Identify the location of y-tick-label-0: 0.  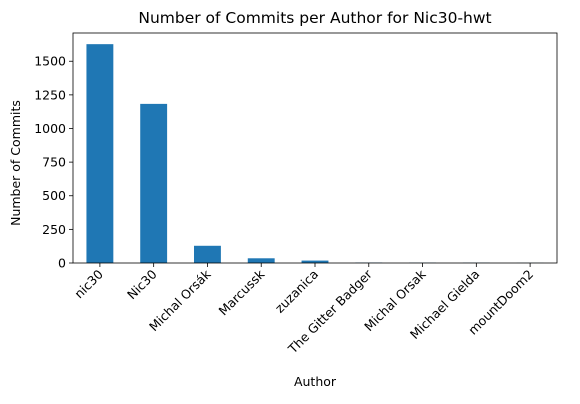
(62, 263).